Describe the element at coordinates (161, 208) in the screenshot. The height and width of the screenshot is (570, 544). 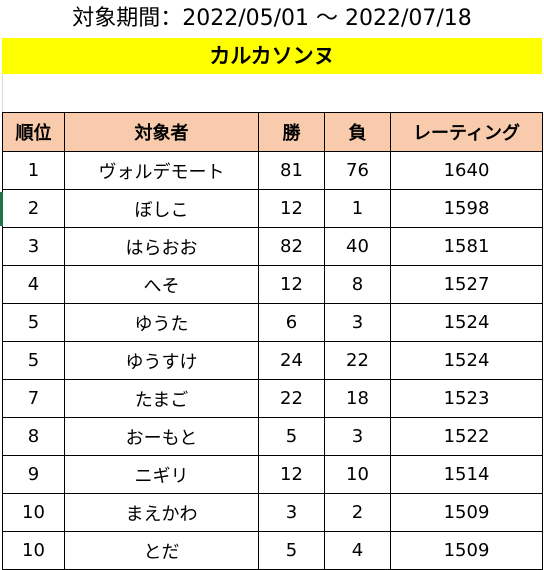
I see `name-cell: ぼしこ` at that location.